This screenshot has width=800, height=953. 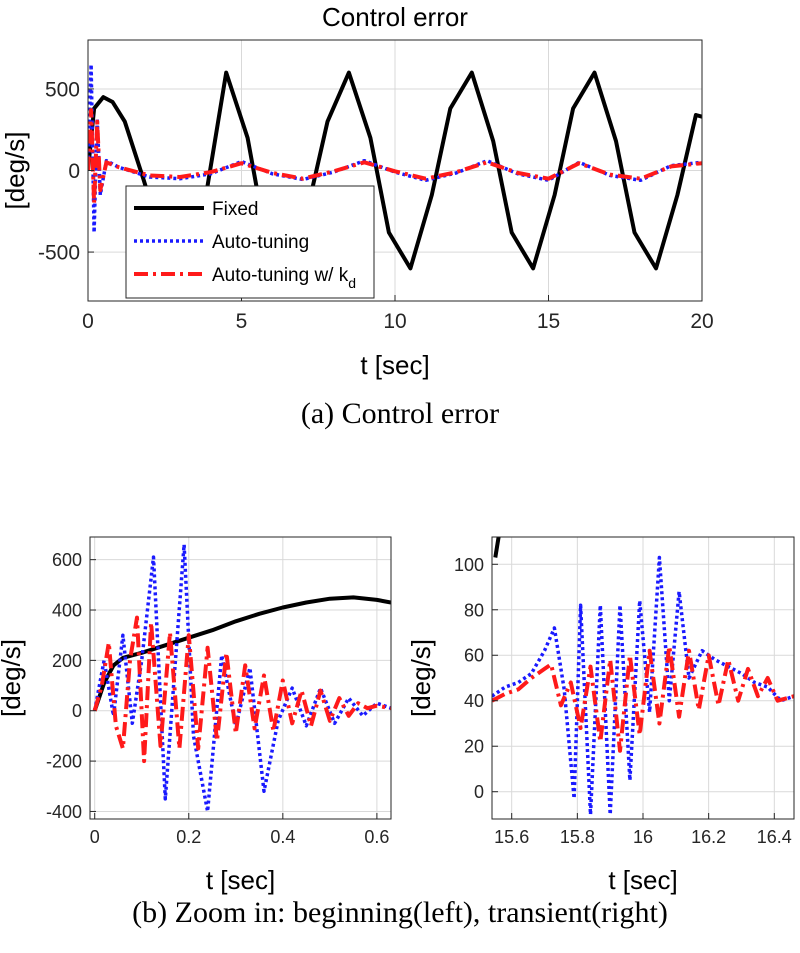 What do you see at coordinates (474, 701) in the screenshot?
I see `y-tick-label: 40` at bounding box center [474, 701].